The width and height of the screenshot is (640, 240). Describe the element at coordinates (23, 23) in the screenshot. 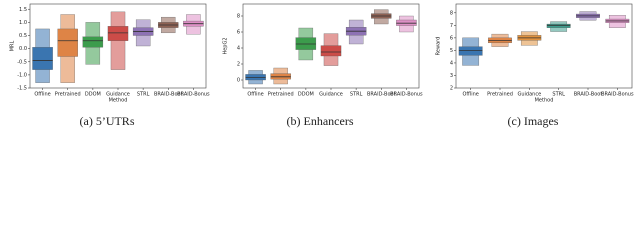

I see `y-tick-label: 1.0` at that location.